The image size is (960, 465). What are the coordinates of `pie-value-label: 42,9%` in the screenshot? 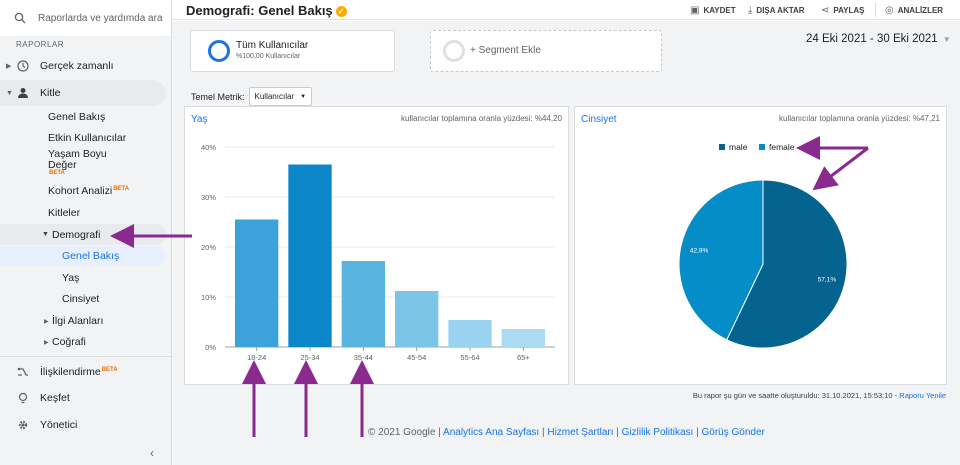 It's located at (699, 251).